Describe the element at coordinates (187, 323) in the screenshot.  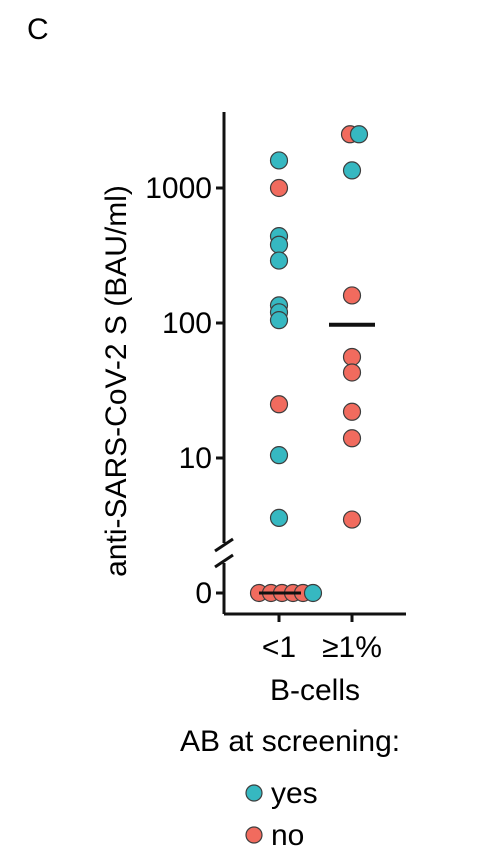
I see `y-tick-label-100: 100` at that location.